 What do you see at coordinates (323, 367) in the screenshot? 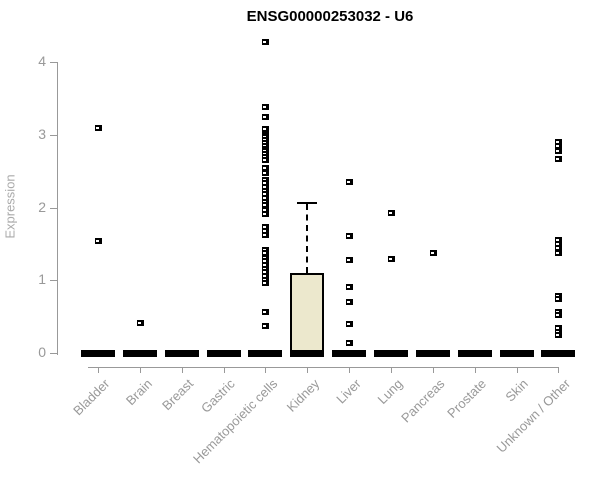
I see `x-axis-line` at bounding box center [323, 367].